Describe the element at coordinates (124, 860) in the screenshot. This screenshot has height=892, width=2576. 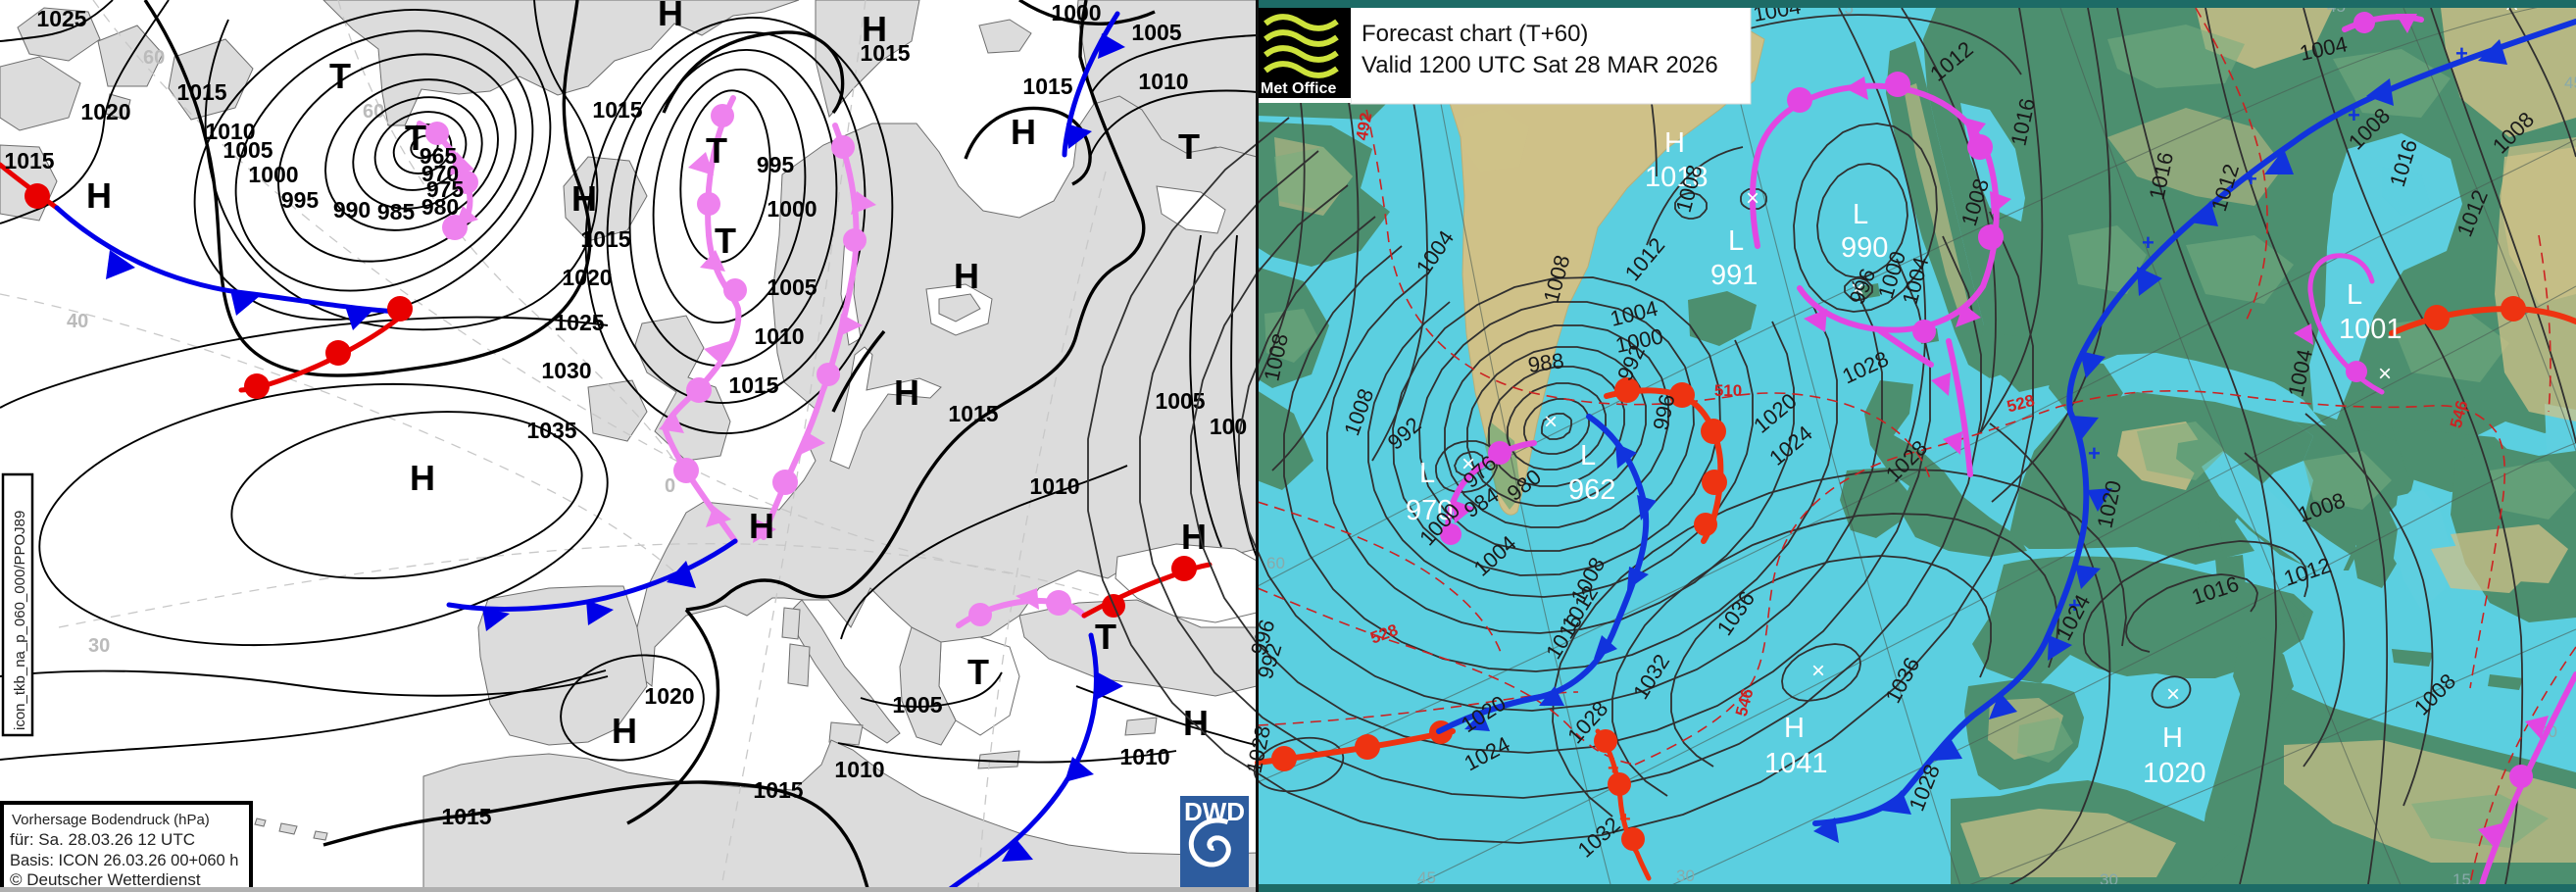
I see `svg-text: Basis: ICON 26.03.26 00+060 h` at that location.